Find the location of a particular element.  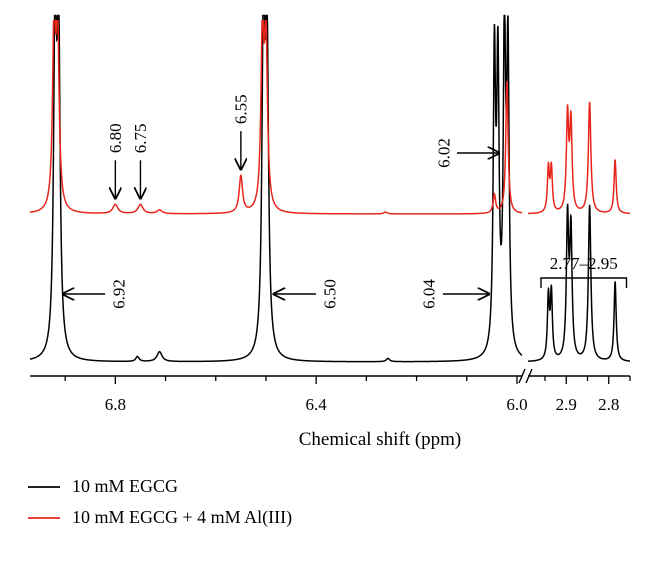

label-red-6-55: 6.55 is located at coordinates (240, 109).